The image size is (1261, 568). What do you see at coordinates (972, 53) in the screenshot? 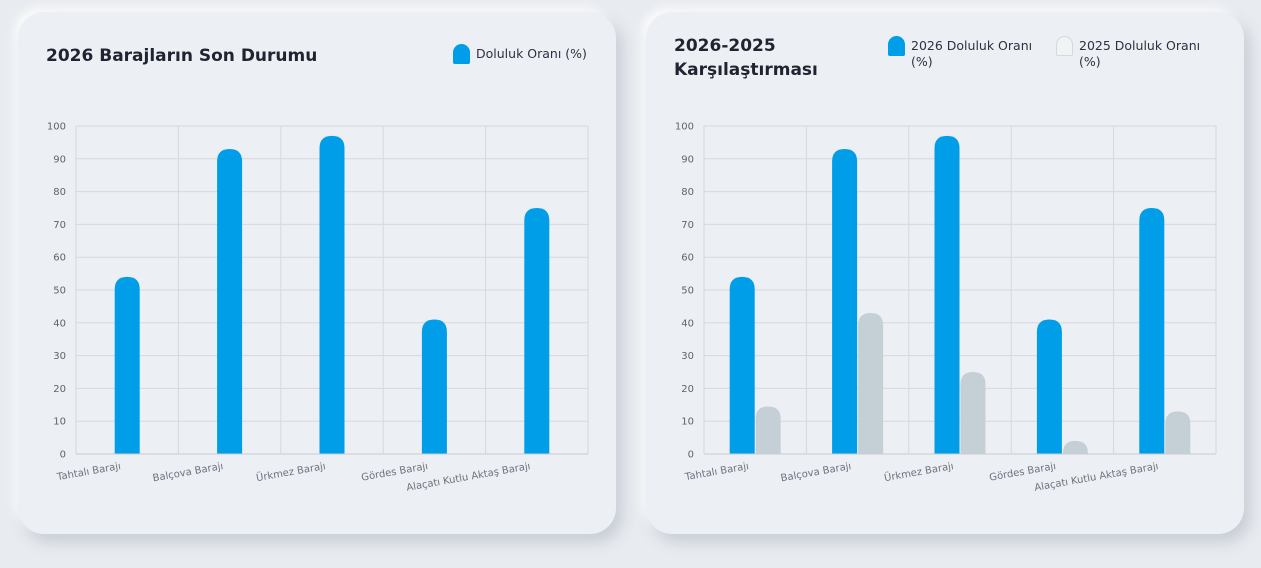
I see `legend-label: 2026 Doluluk Oranı (%)` at bounding box center [972, 53].